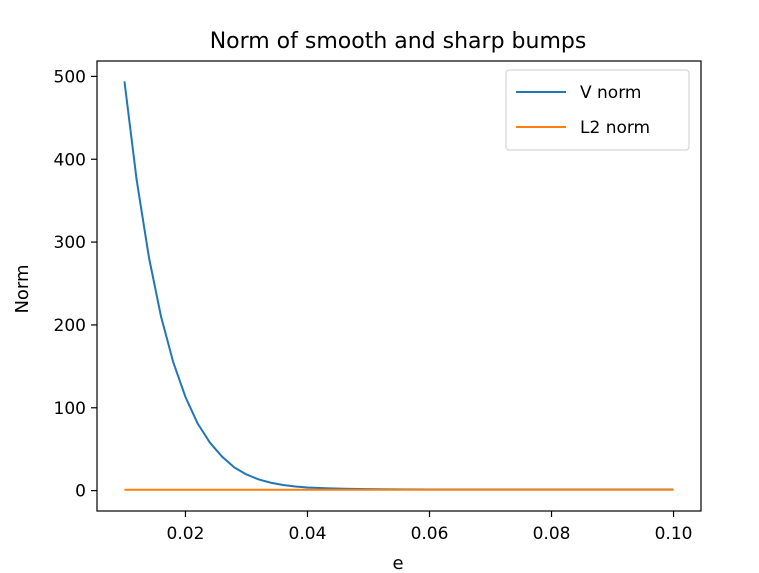 This screenshot has width=759, height=573. What do you see at coordinates (610, 93) in the screenshot?
I see `legend-label-v-norm: V norm` at bounding box center [610, 93].